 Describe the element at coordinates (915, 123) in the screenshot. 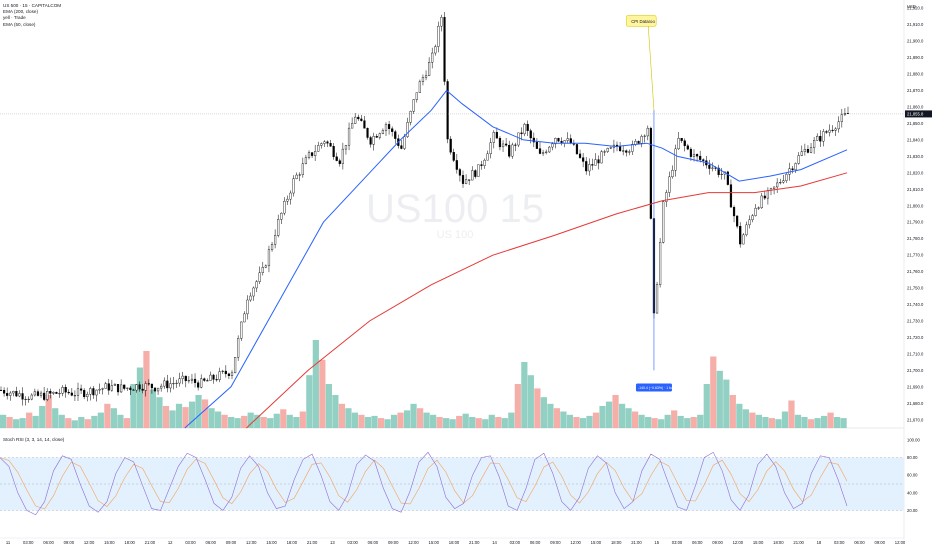

I see `y-tick-label: 21,850.0` at that location.